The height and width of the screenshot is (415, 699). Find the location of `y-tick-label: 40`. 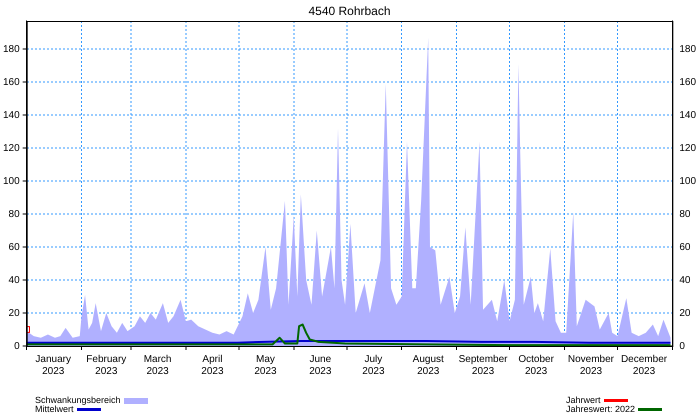

y-tick-label: 40 is located at coordinates (14, 280).